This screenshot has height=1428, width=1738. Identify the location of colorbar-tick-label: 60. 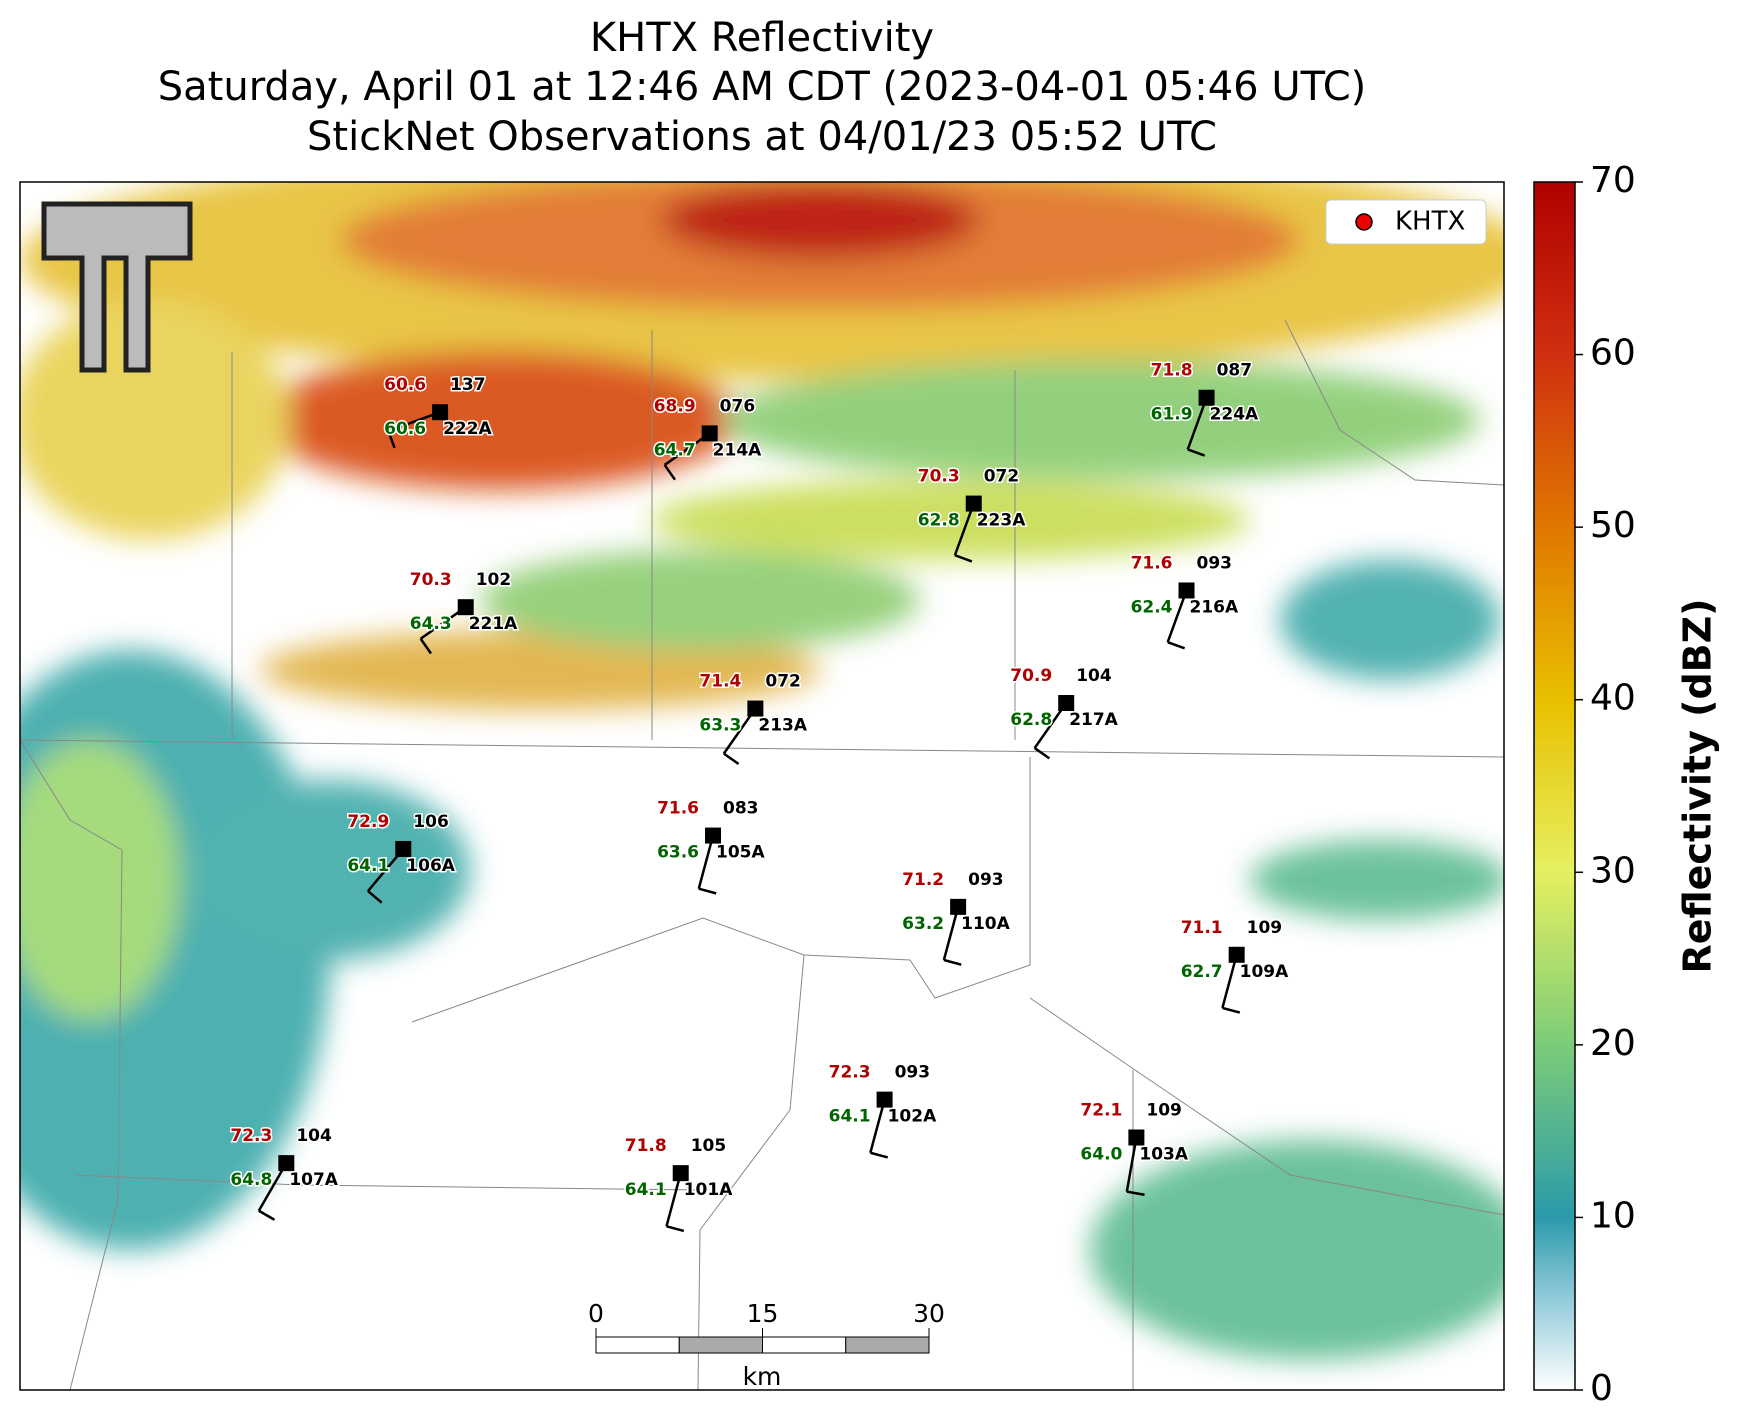
(1613, 353).